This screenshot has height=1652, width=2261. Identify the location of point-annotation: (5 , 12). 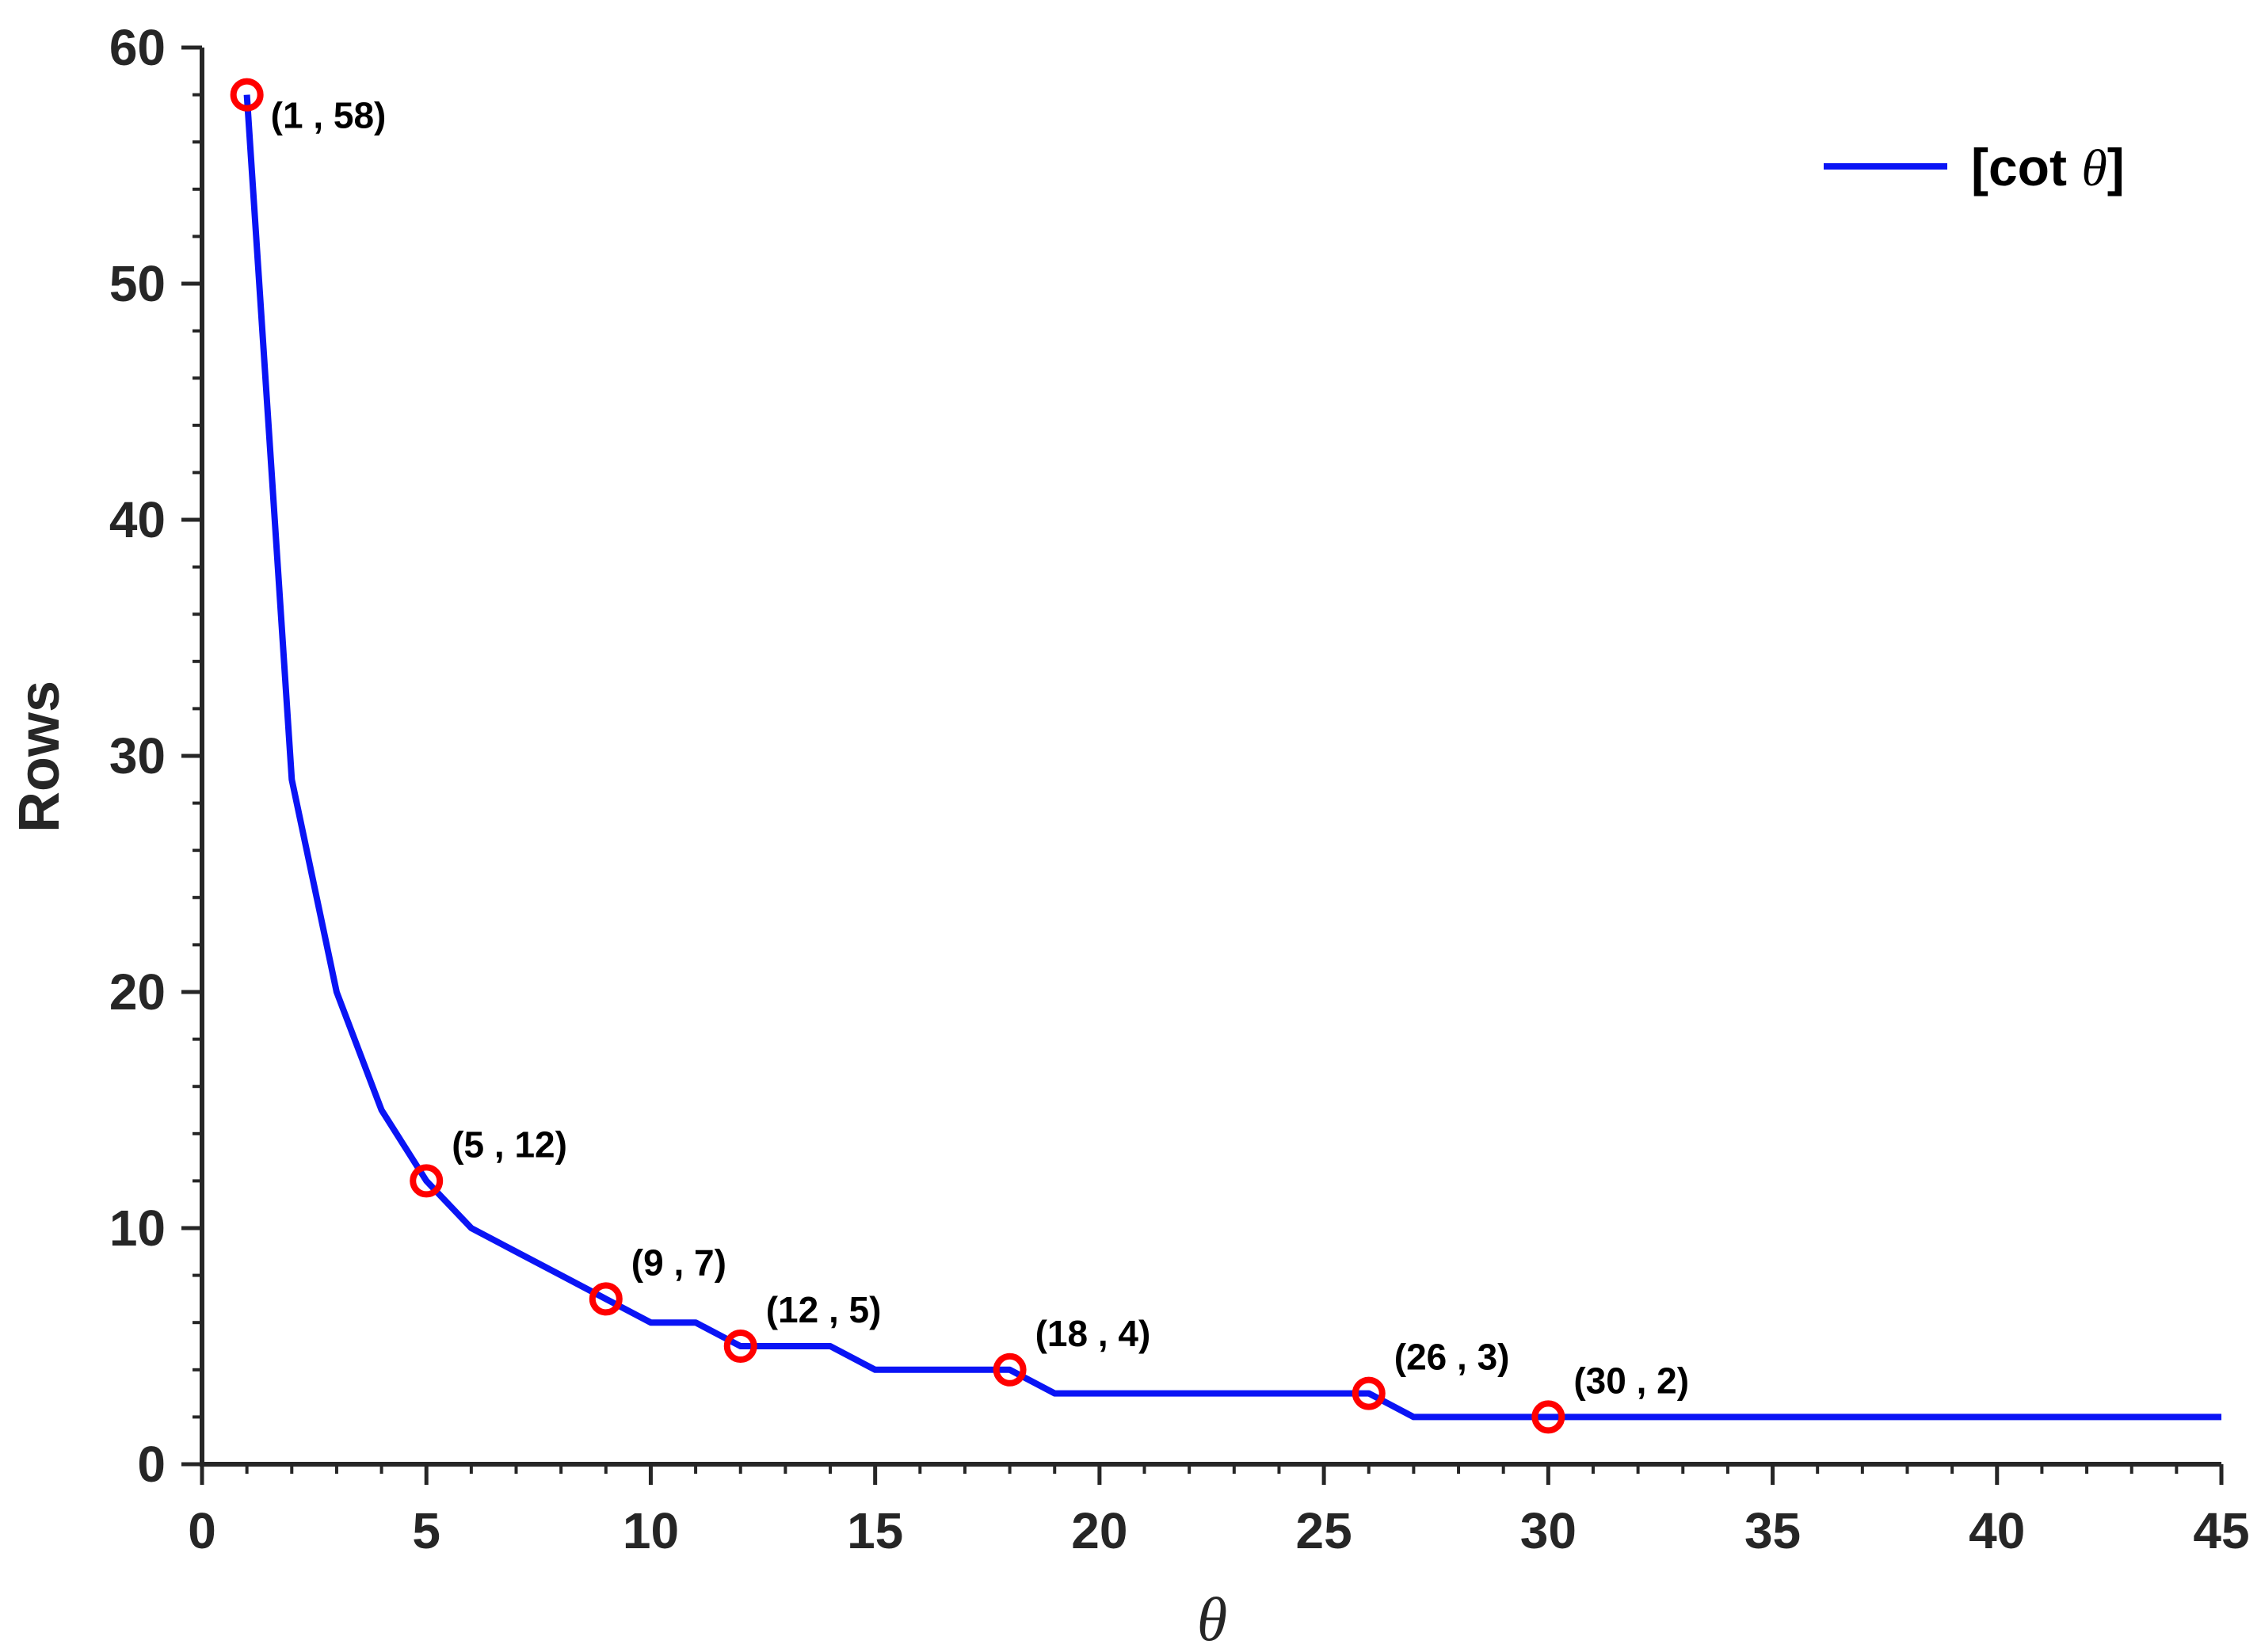
(510, 1144).